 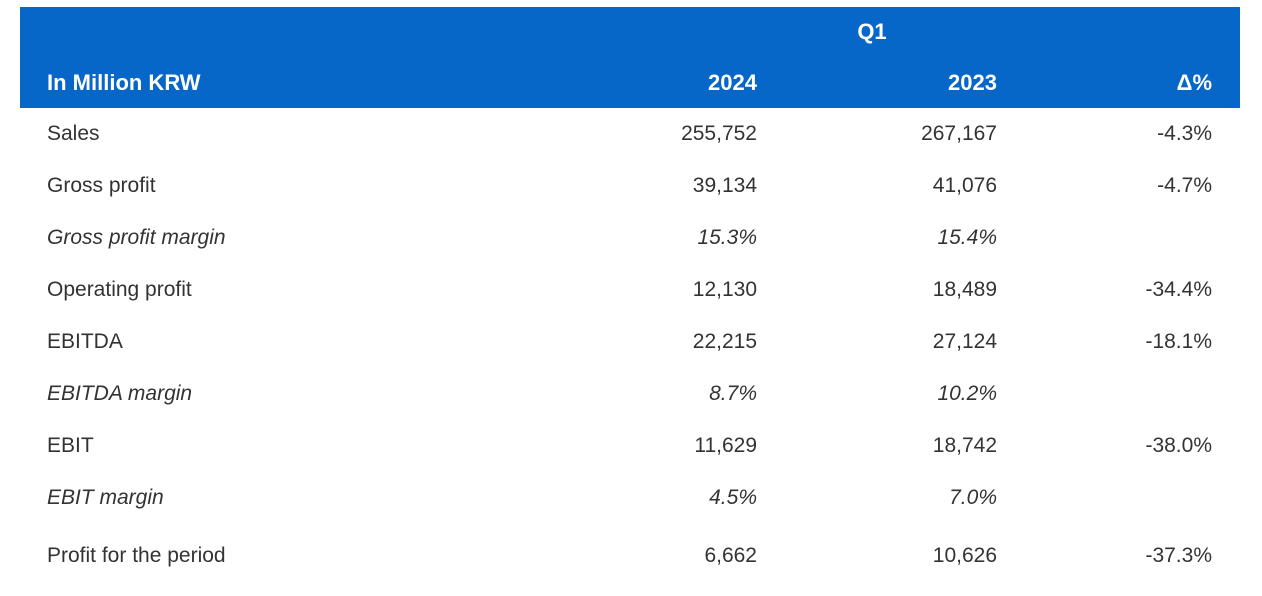 I want to click on value-2024: 22,215, so click(x=724, y=341).